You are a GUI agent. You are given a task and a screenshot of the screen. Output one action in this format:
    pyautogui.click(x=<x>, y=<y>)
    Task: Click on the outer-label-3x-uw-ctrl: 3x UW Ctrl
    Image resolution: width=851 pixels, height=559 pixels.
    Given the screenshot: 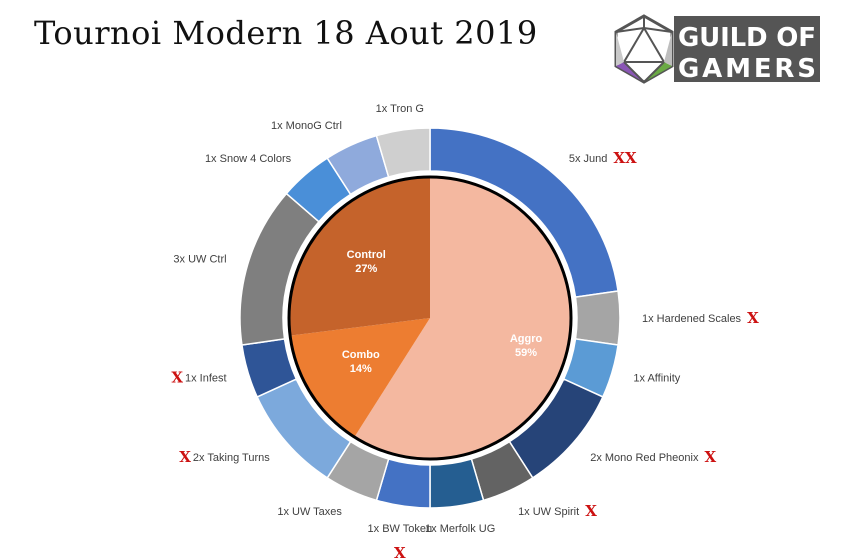 What is the action you would take?
    pyautogui.click(x=199, y=259)
    